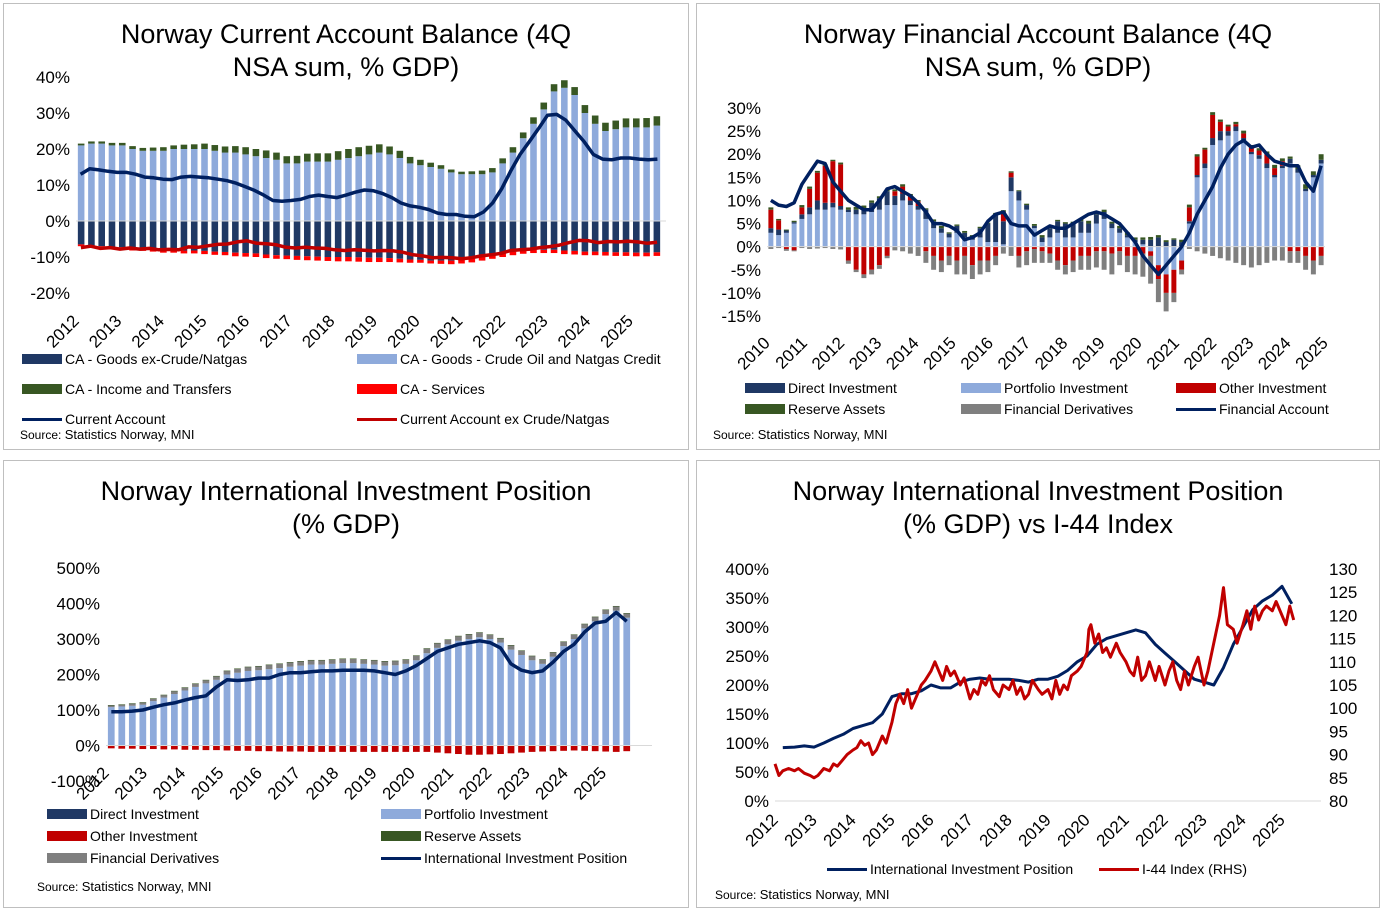 The image size is (1383, 911). Describe the element at coordinates (744, 154) in the screenshot. I see `y-tick-label: 20%` at that location.